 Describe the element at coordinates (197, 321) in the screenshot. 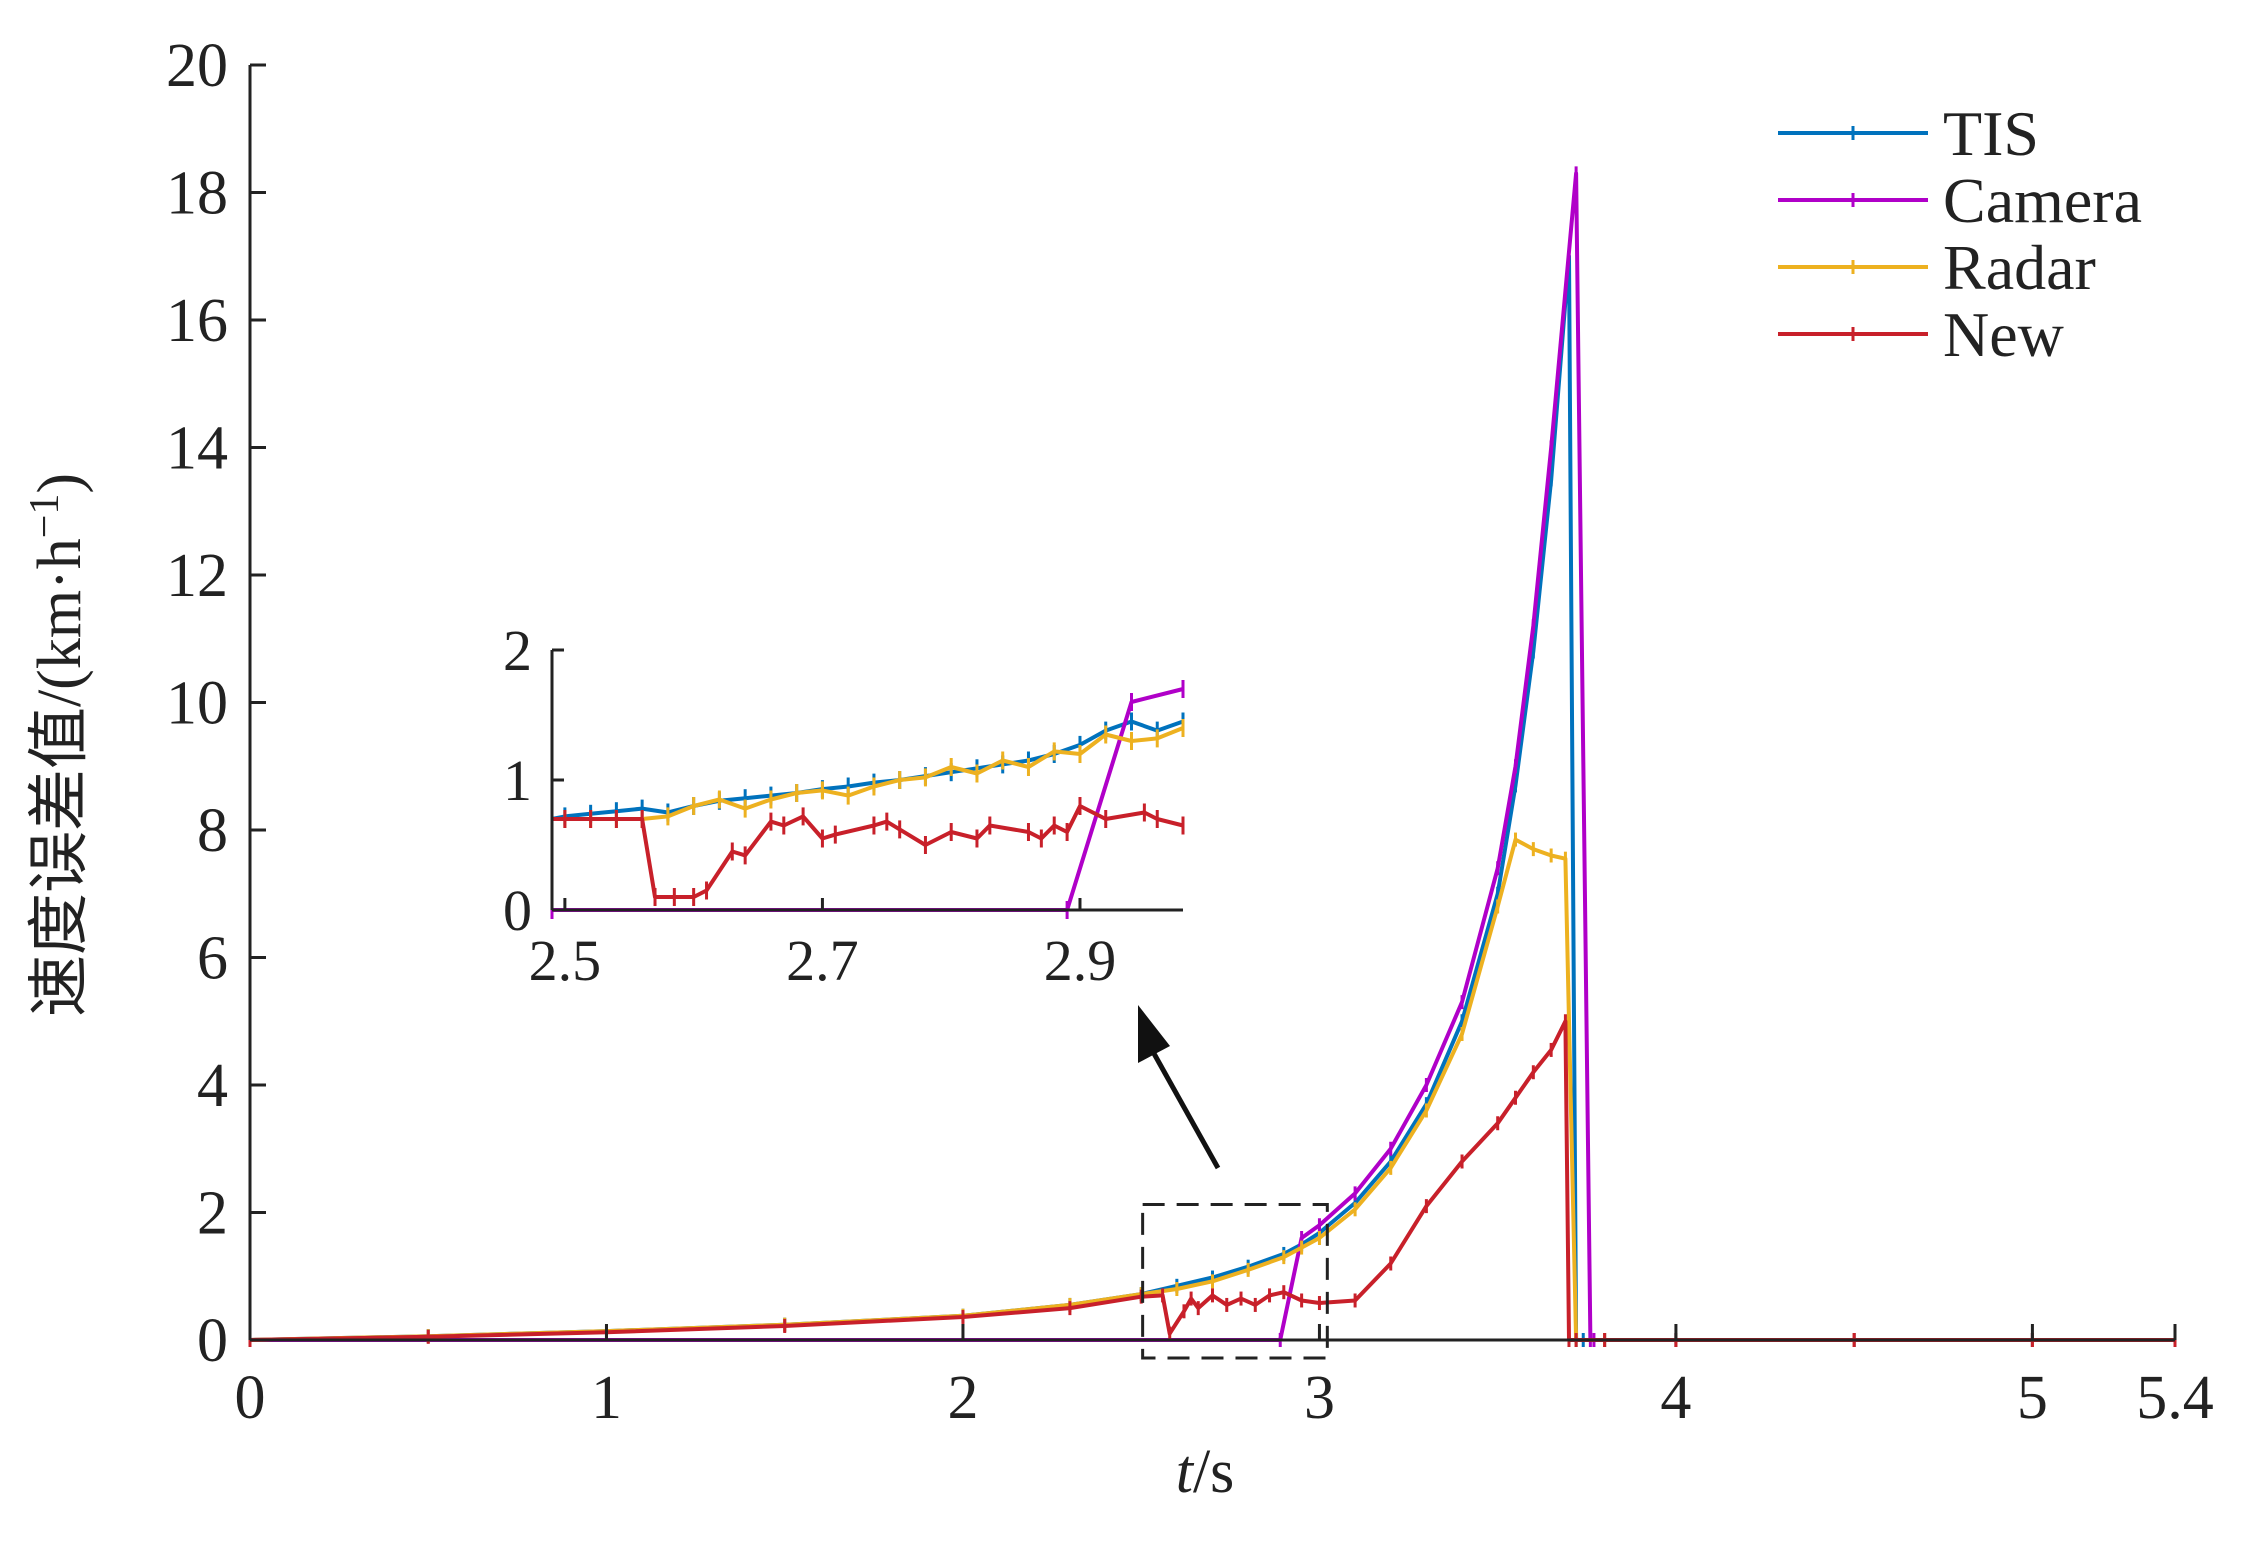

I see `y-tick-label: 16` at that location.